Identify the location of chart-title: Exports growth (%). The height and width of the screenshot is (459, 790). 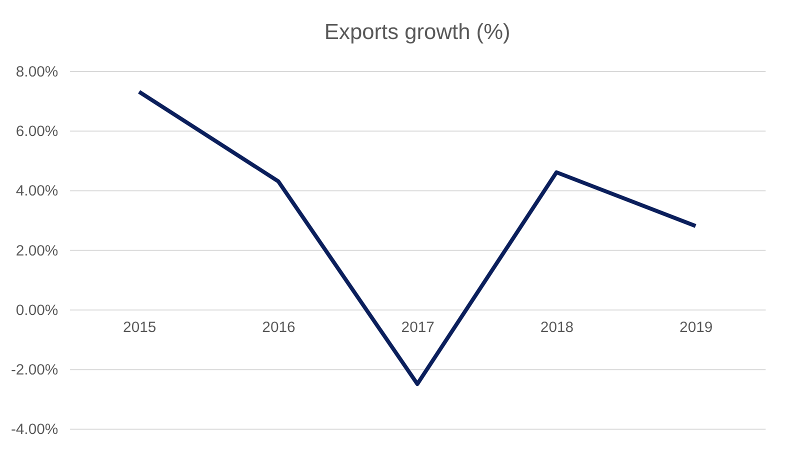
(417, 31).